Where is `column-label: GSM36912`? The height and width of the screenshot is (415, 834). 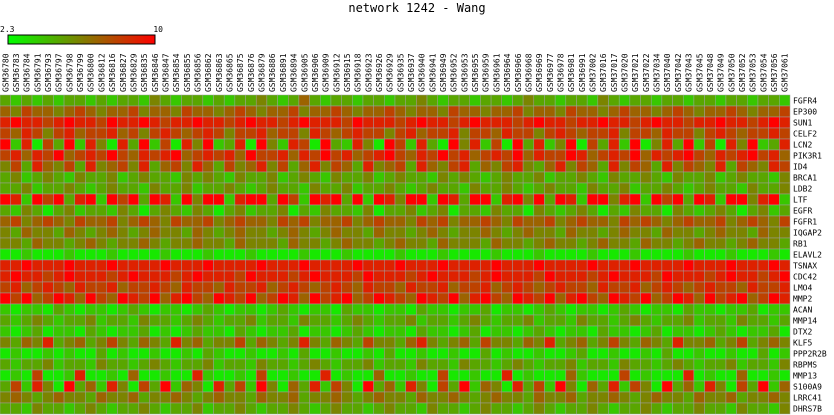
column-label: GSM36912 is located at coordinates (336, 72).